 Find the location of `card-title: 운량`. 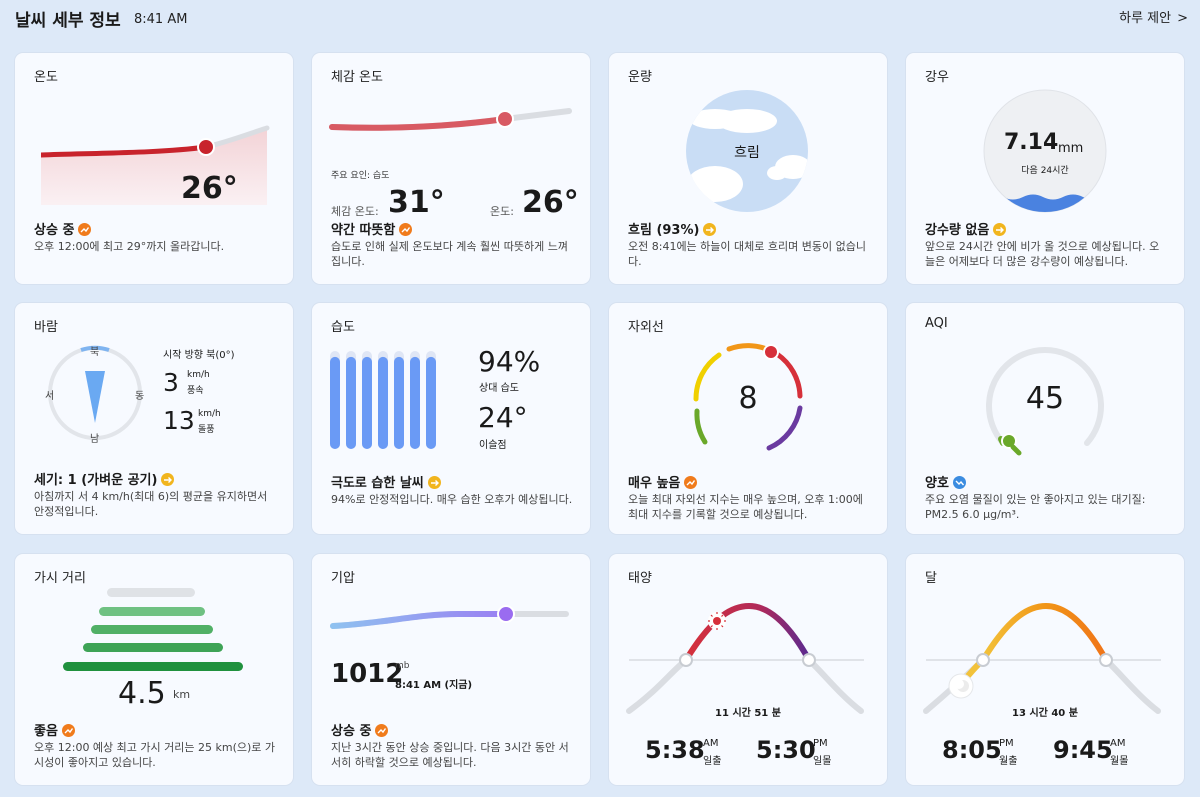

card-title: 운량 is located at coordinates (640, 77).